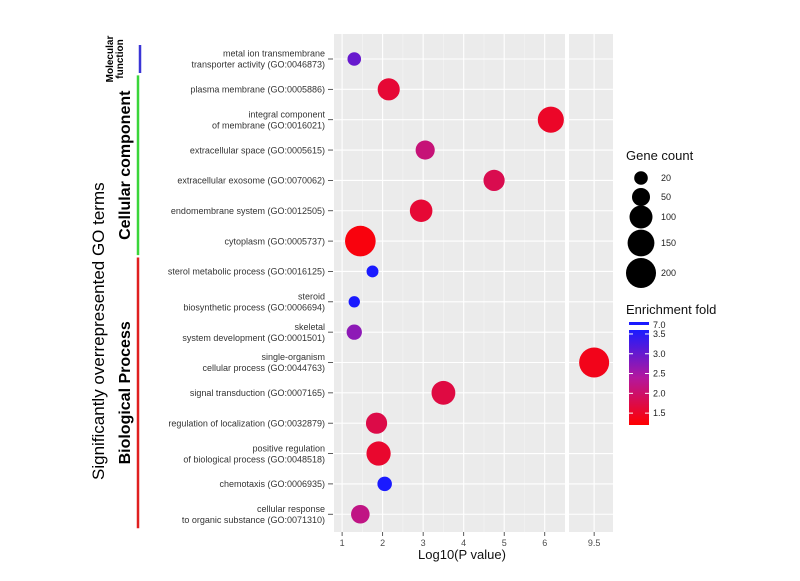 This screenshot has width=800, height=581. What do you see at coordinates (342, 543) in the screenshot?
I see `x-tick-label: 1` at bounding box center [342, 543].